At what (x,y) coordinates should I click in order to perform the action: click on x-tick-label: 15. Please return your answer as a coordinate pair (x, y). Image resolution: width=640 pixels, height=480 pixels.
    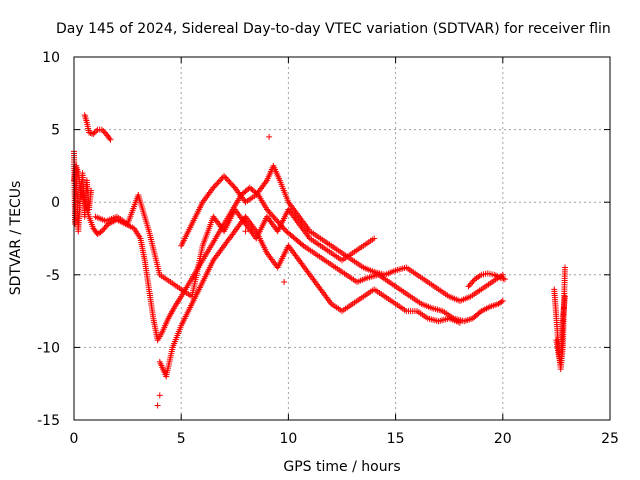
    Looking at the image, I should click on (396, 439).